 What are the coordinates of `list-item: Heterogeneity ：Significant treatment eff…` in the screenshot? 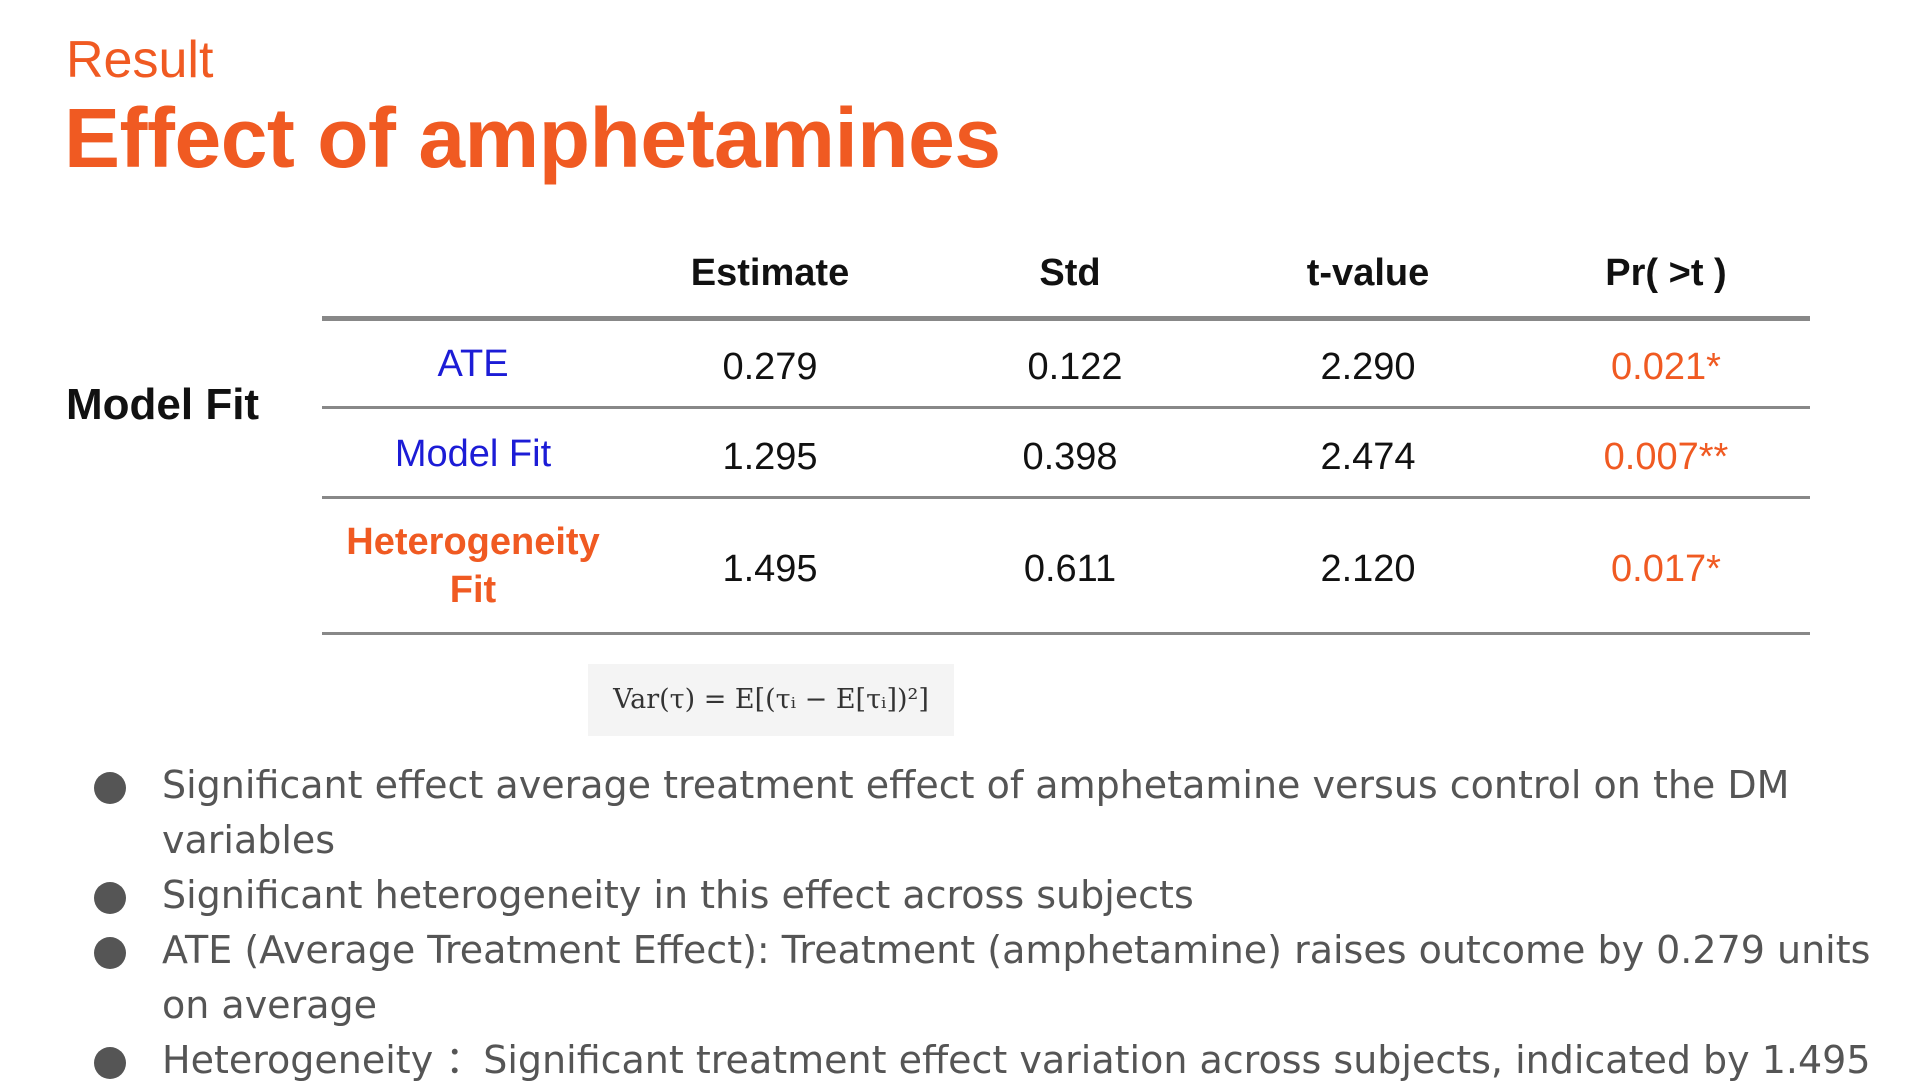 It's located at (990, 1060).